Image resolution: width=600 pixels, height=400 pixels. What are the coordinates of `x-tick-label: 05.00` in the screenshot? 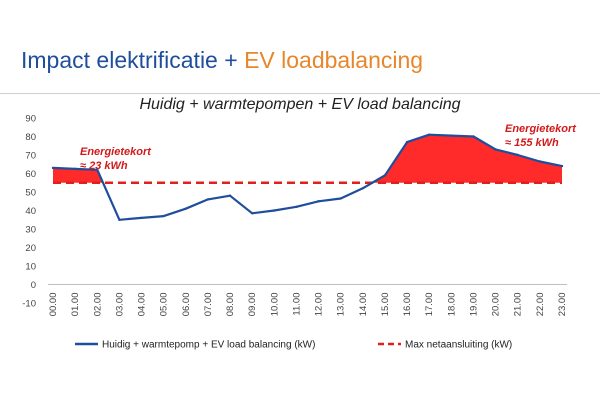 It's located at (164, 305).